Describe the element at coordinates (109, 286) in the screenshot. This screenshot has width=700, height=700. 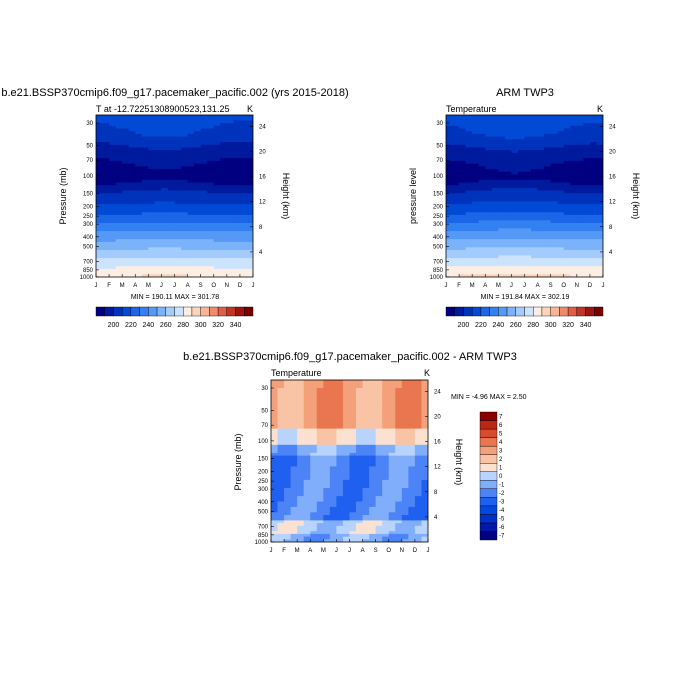
I see `x-tick-label: F` at that location.